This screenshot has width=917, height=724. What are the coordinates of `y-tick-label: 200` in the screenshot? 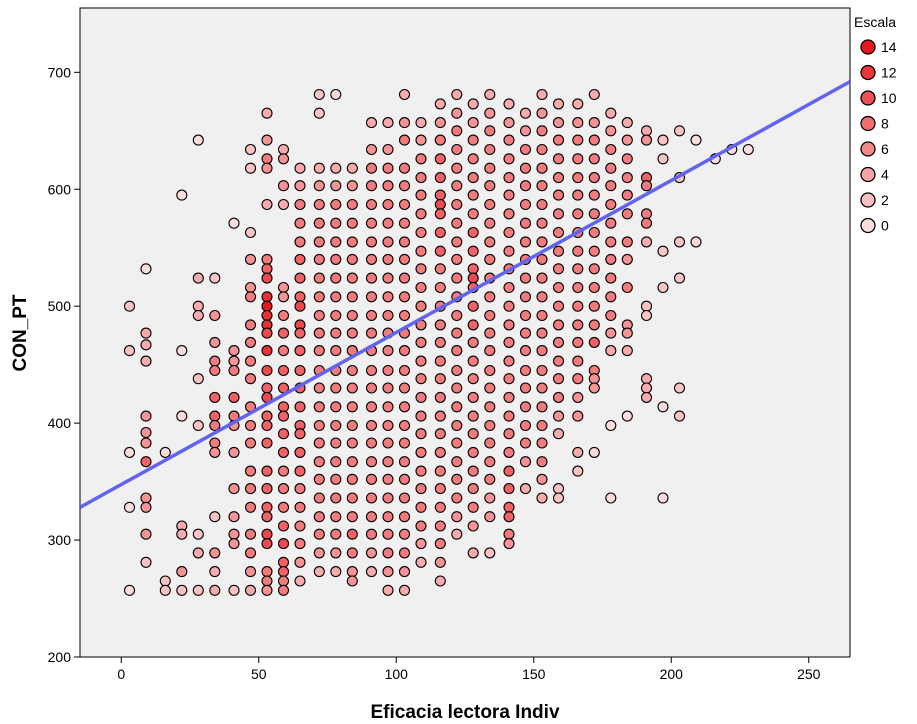 It's located at (60, 657).